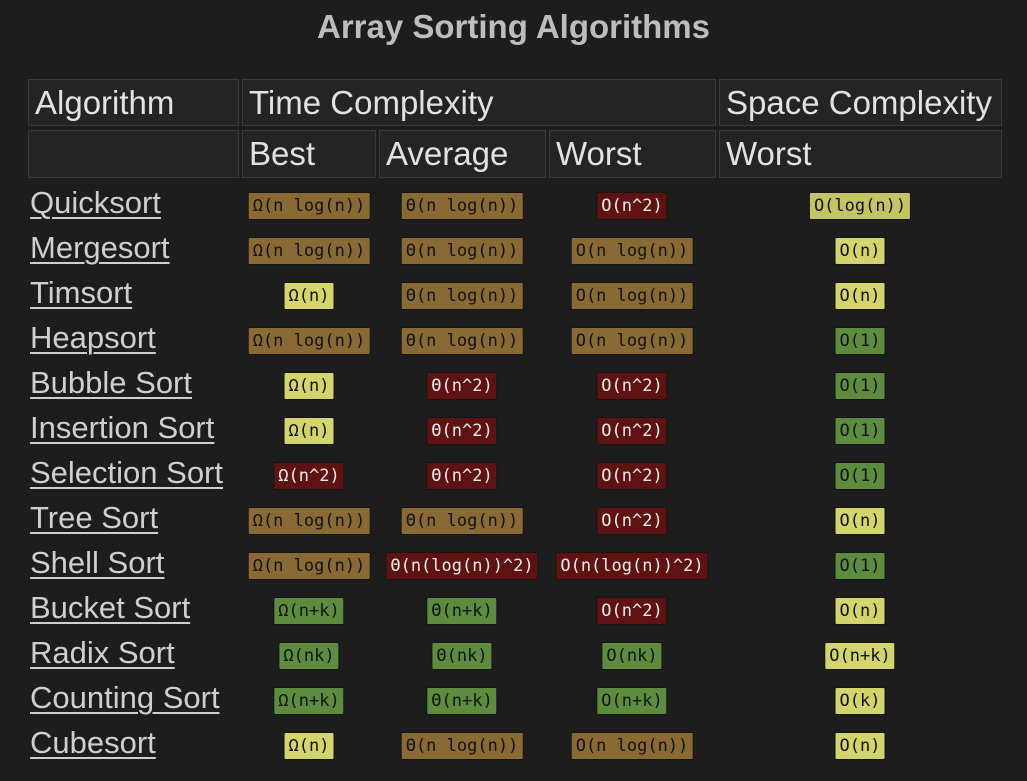 The width and height of the screenshot is (1027, 781). What do you see at coordinates (632, 701) in the screenshot?
I see `worst-badge: O(n+k)` at bounding box center [632, 701].